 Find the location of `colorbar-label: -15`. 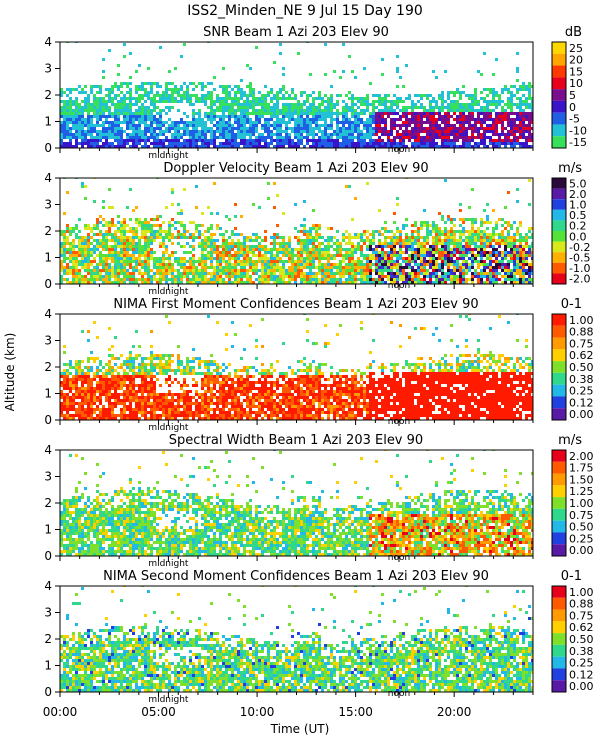

colorbar-label: -15 is located at coordinates (578, 142).